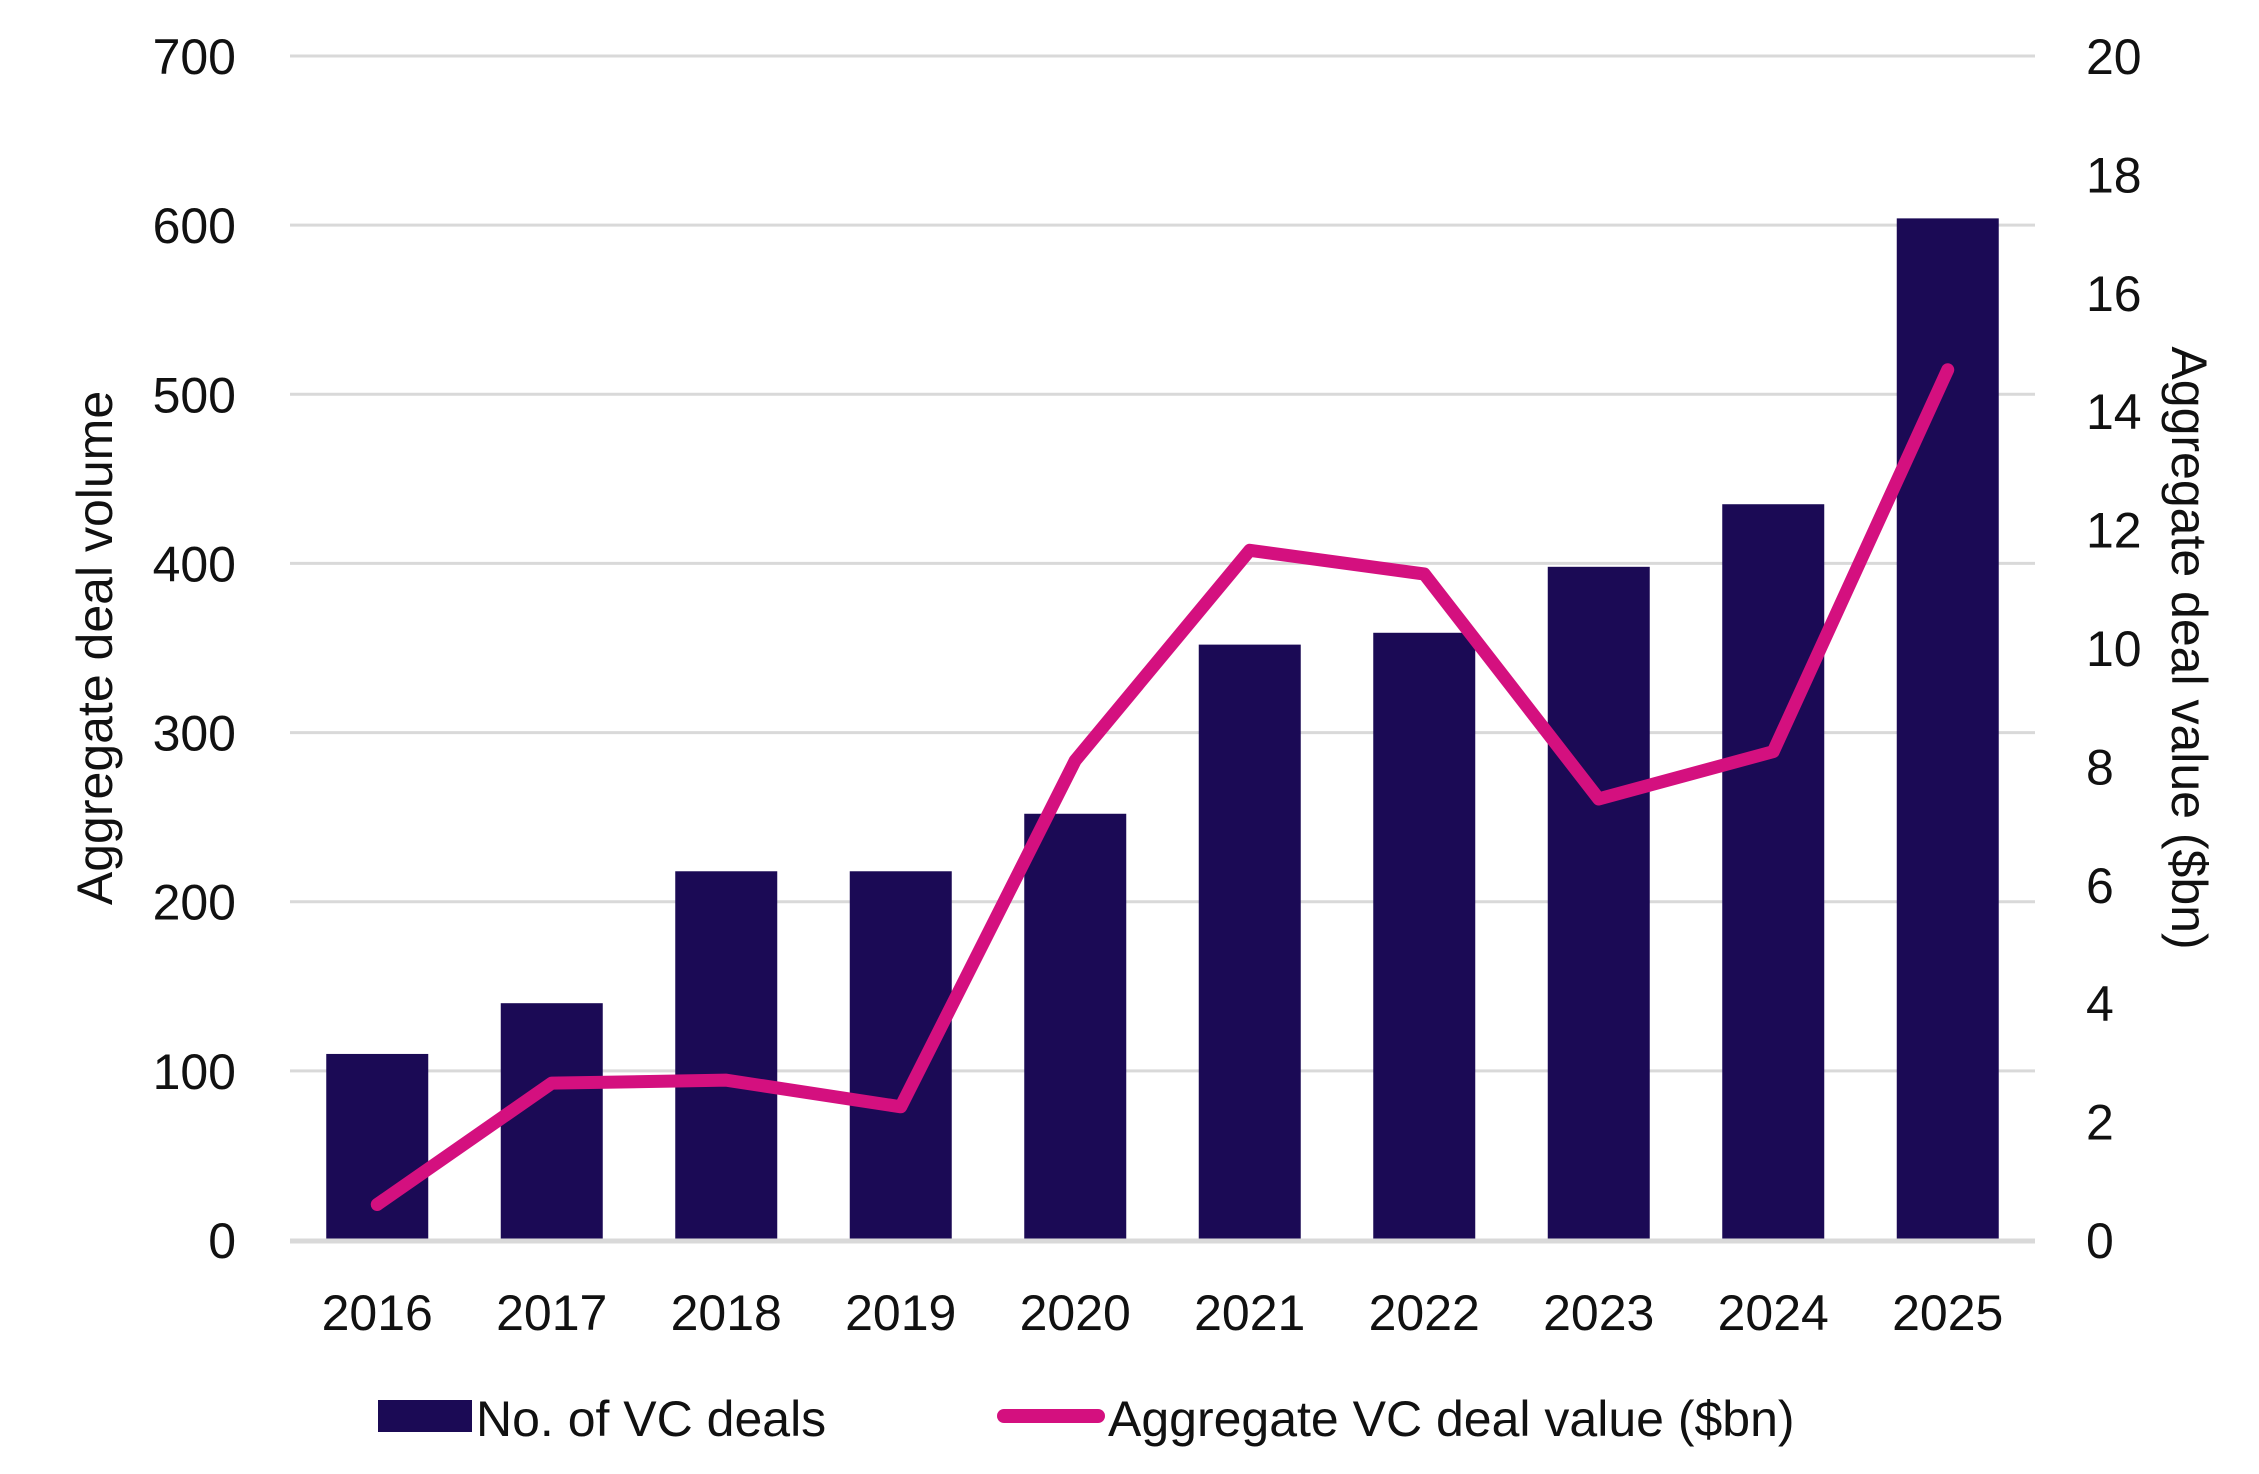 Image resolution: width=2259 pixels, height=1474 pixels. I want to click on y-tick-label-left: 500, so click(194, 395).